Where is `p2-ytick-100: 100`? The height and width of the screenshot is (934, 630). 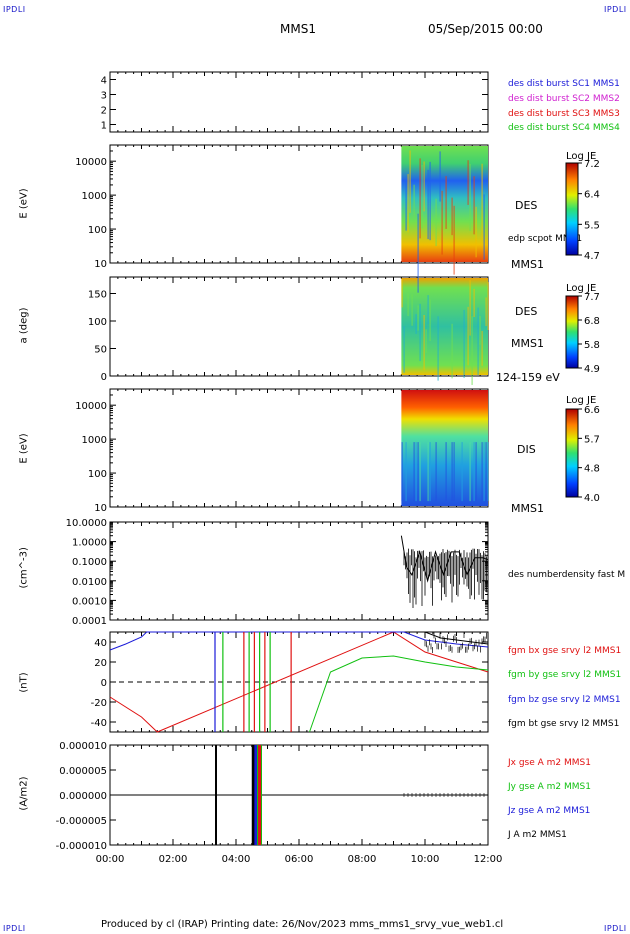
p2-ytick-100: 100 is located at coordinates (97, 230).